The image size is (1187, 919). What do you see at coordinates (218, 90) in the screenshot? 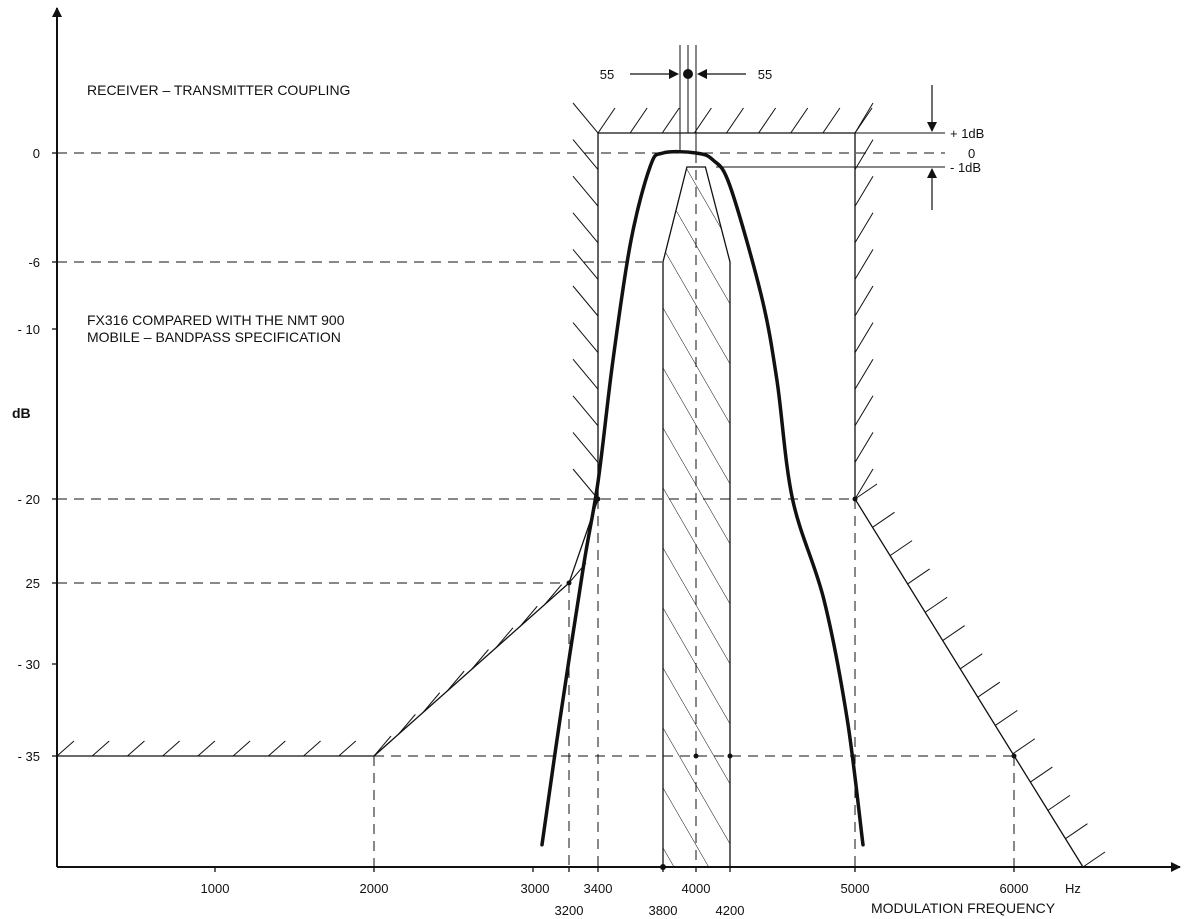
I see `annotation-coupling: RECEIVER – TRANSMITTER COUPLING` at bounding box center [218, 90].